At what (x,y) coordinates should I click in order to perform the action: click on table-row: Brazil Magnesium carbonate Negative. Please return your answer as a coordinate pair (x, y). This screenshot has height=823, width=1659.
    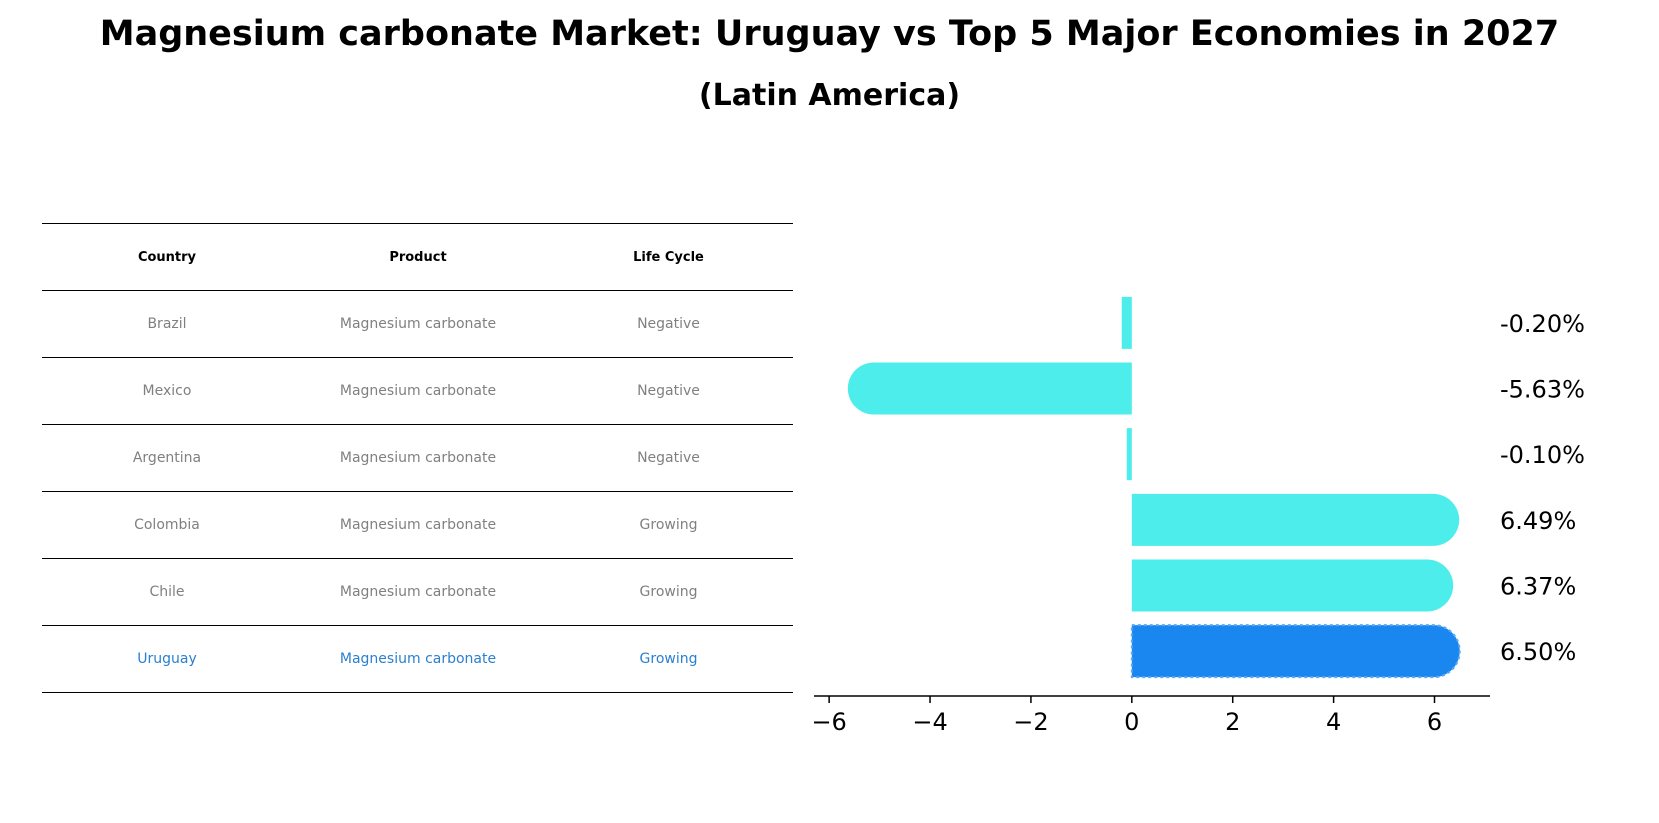
    Looking at the image, I should click on (417, 323).